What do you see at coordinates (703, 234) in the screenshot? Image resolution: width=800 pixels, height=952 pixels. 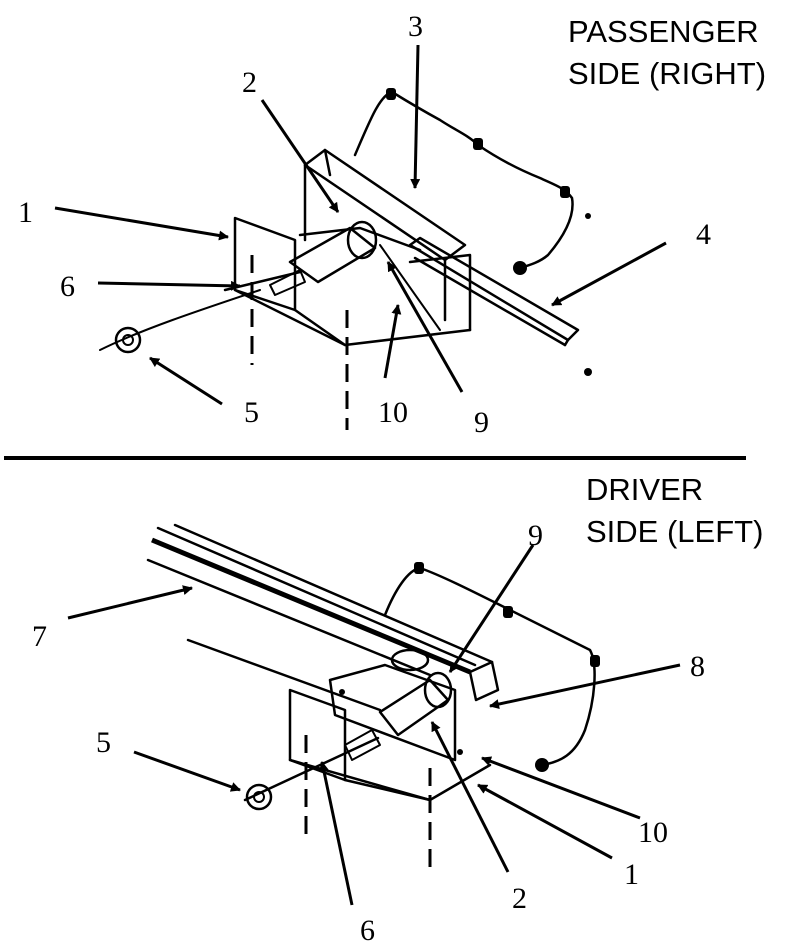 I see `callout-4: 4` at bounding box center [703, 234].